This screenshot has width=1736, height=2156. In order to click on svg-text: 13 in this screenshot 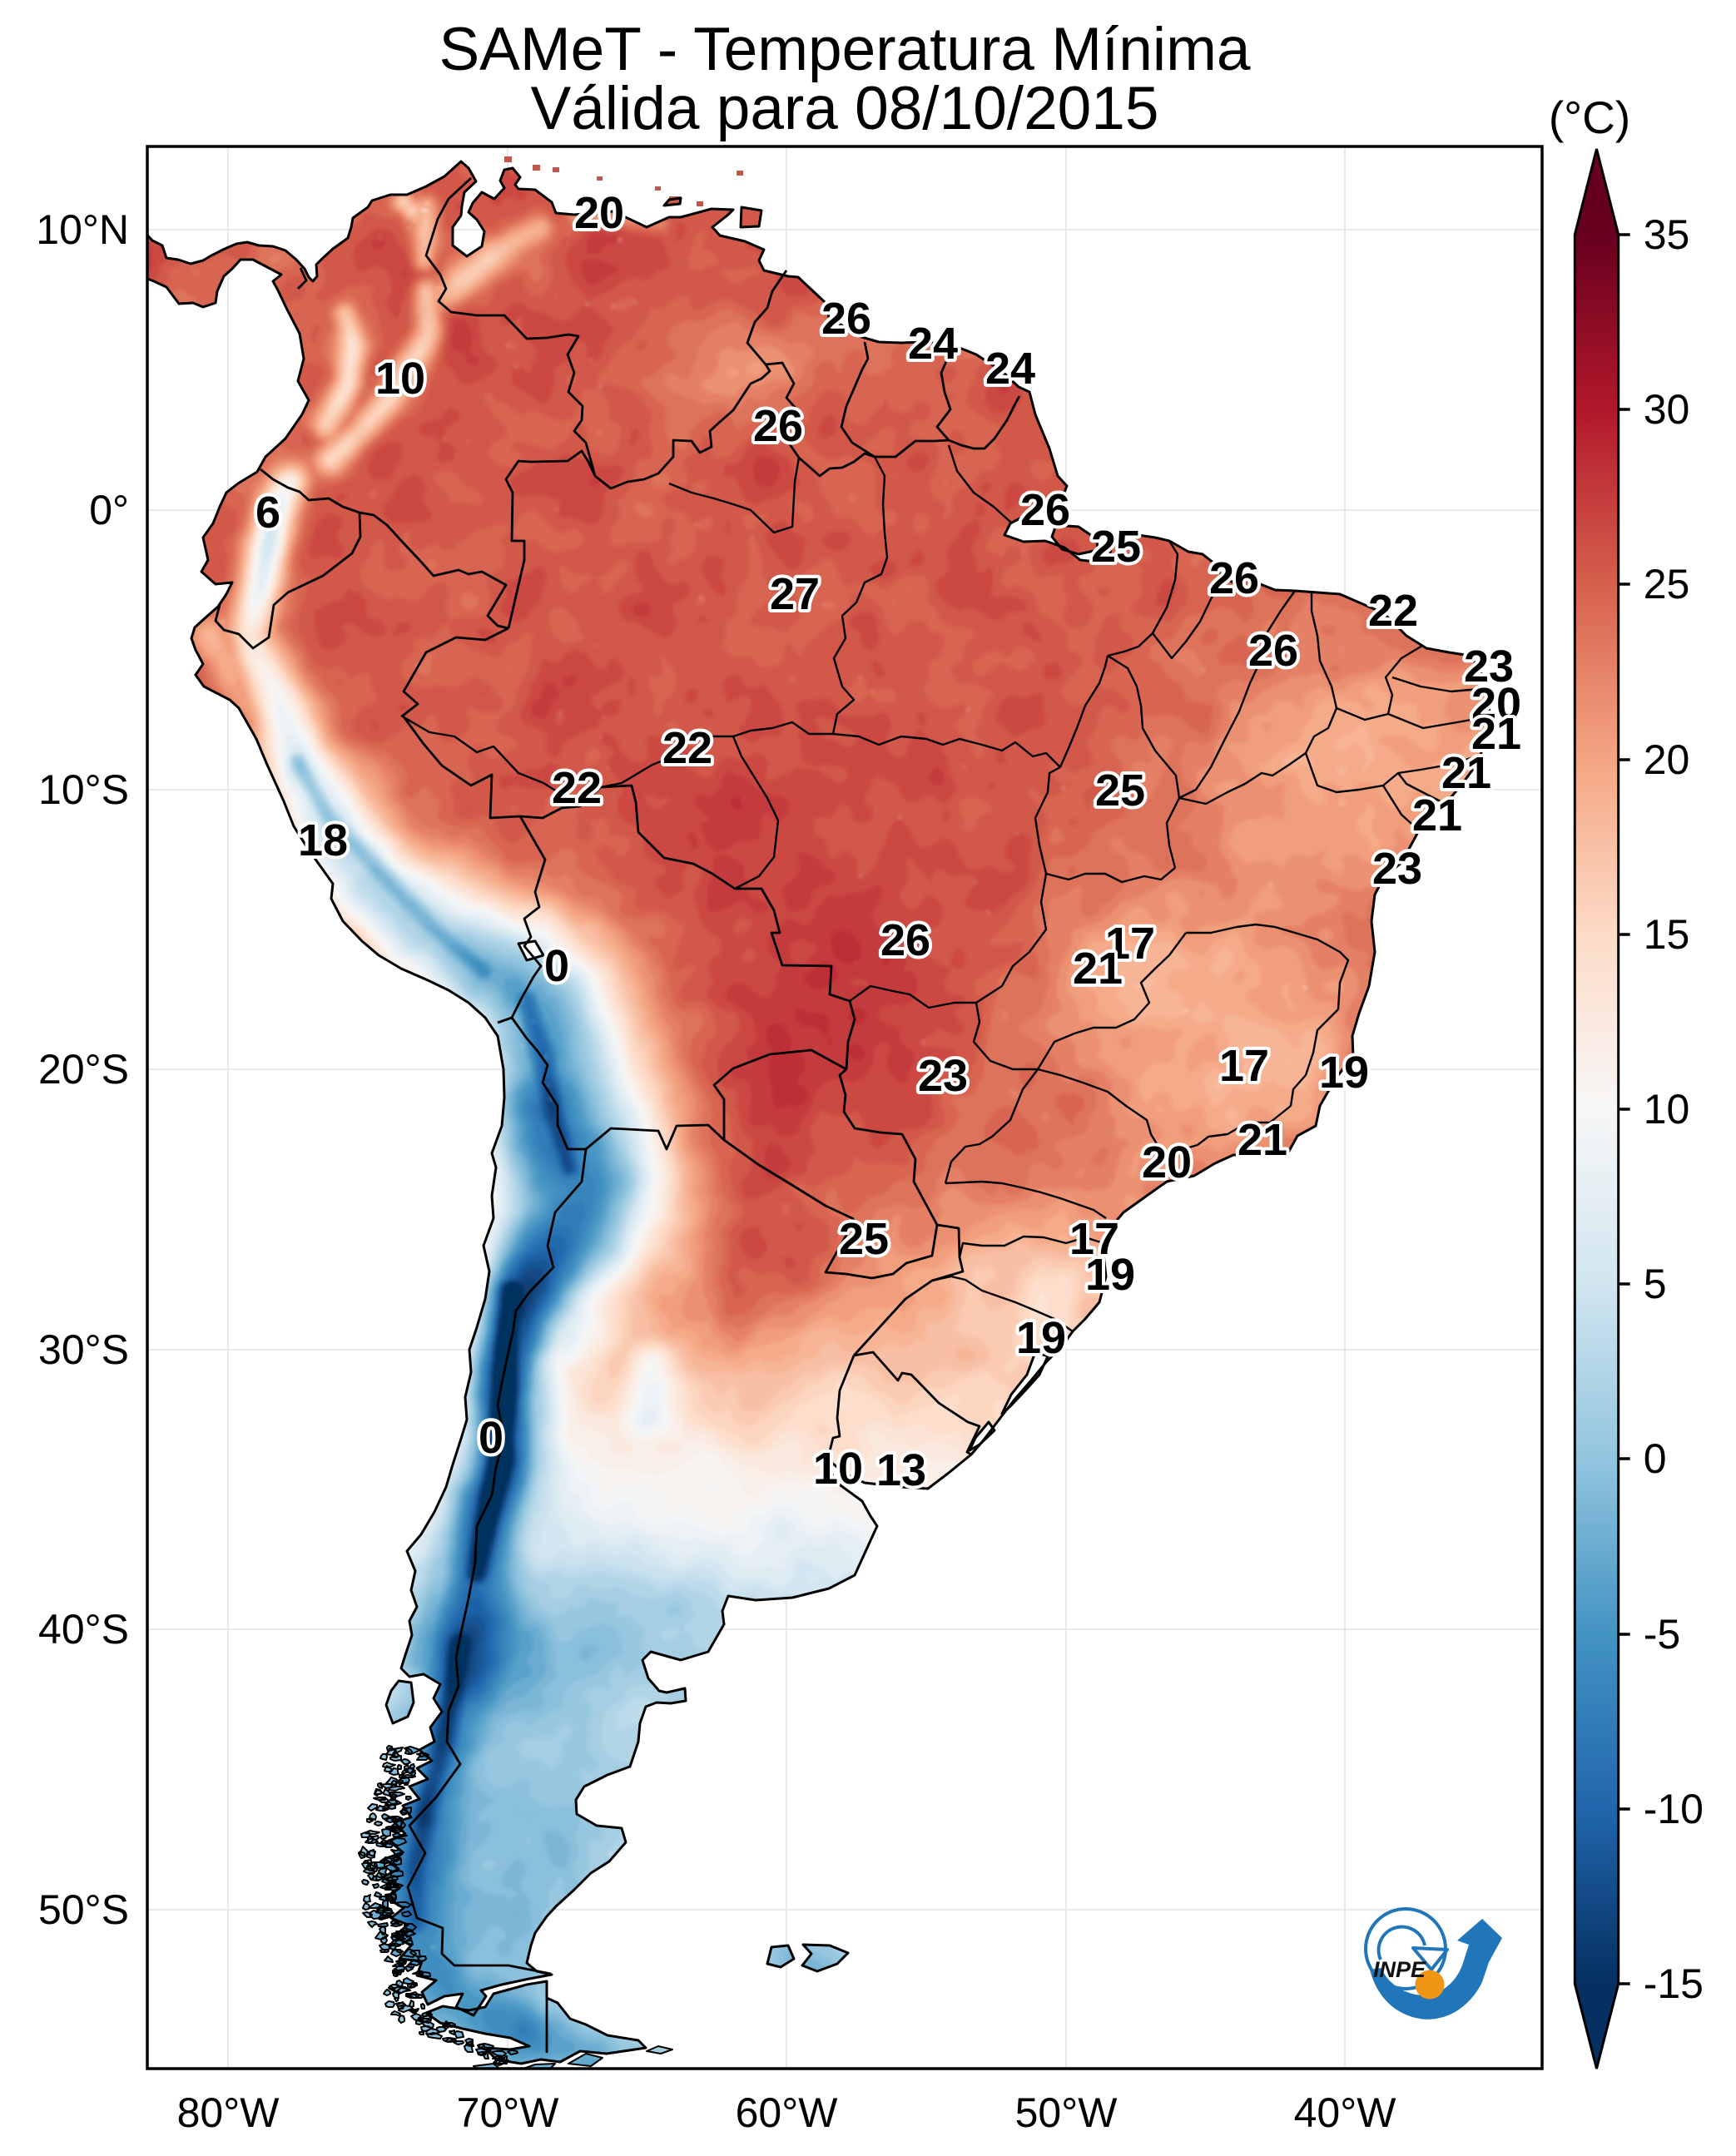, I will do `click(901, 1470)`.